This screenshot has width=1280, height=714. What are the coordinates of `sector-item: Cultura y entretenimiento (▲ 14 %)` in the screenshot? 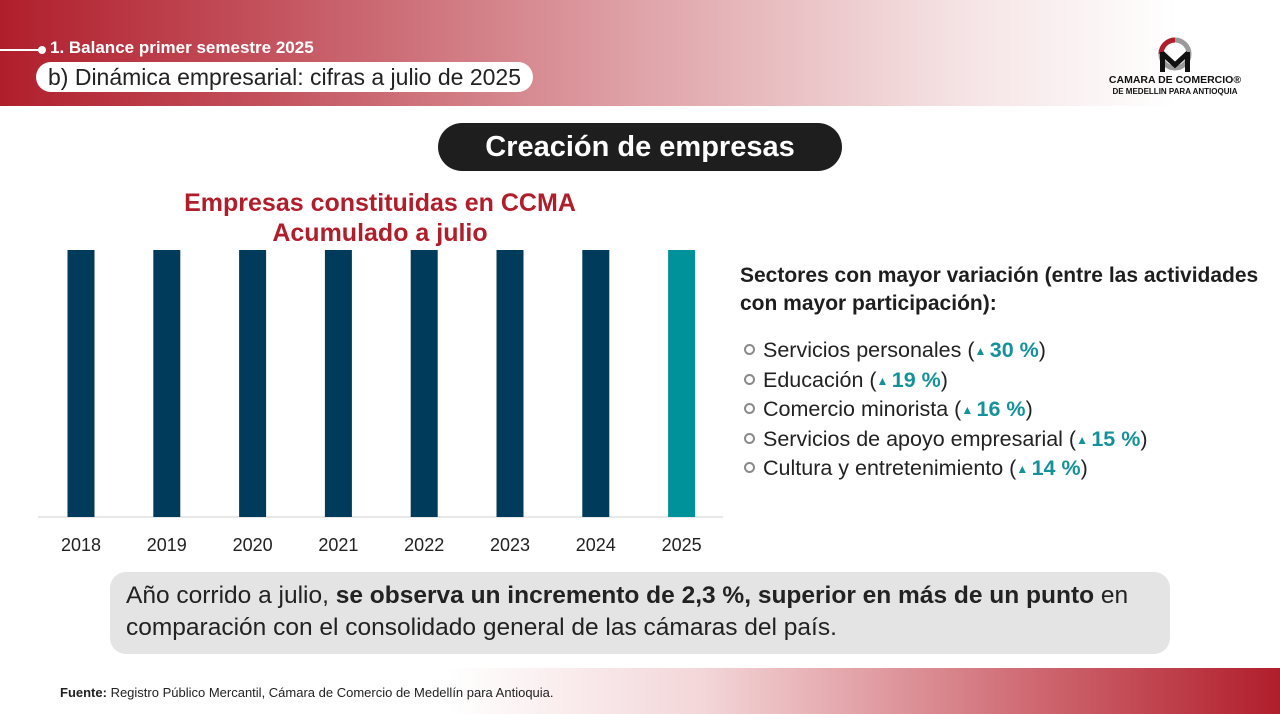 It's located at (946, 469).